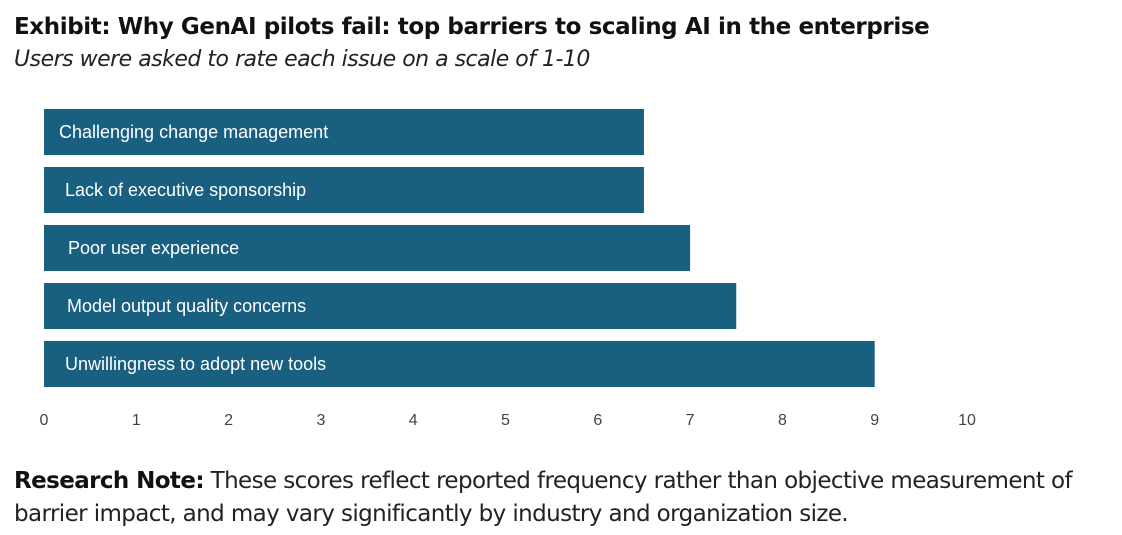 This screenshot has height=535, width=1122. Describe the element at coordinates (874, 420) in the screenshot. I see `x-tick-label: 9` at that location.